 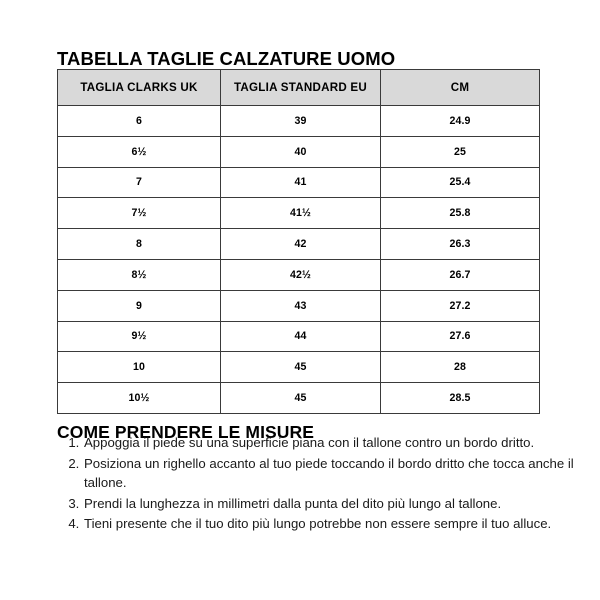 I want to click on cell-uk-size: 7½, so click(x=139, y=213).